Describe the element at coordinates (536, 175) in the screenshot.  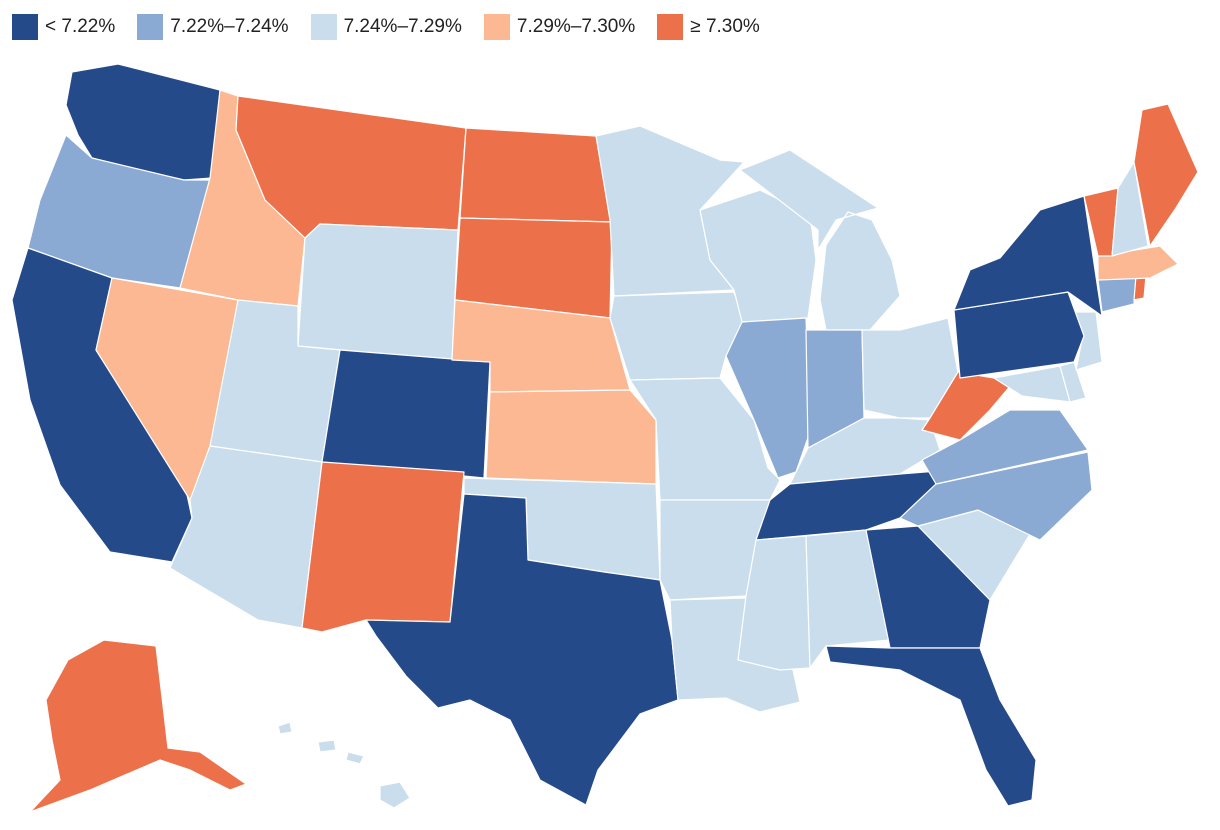
I see `state-north-dakota` at that location.